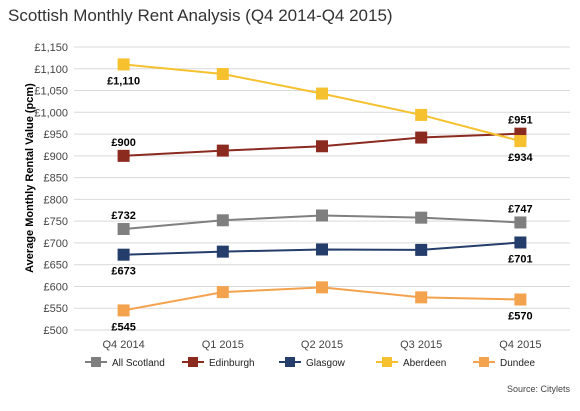  Describe the element at coordinates (96, 362) in the screenshot. I see `legend-marker-all-scotland` at that location.